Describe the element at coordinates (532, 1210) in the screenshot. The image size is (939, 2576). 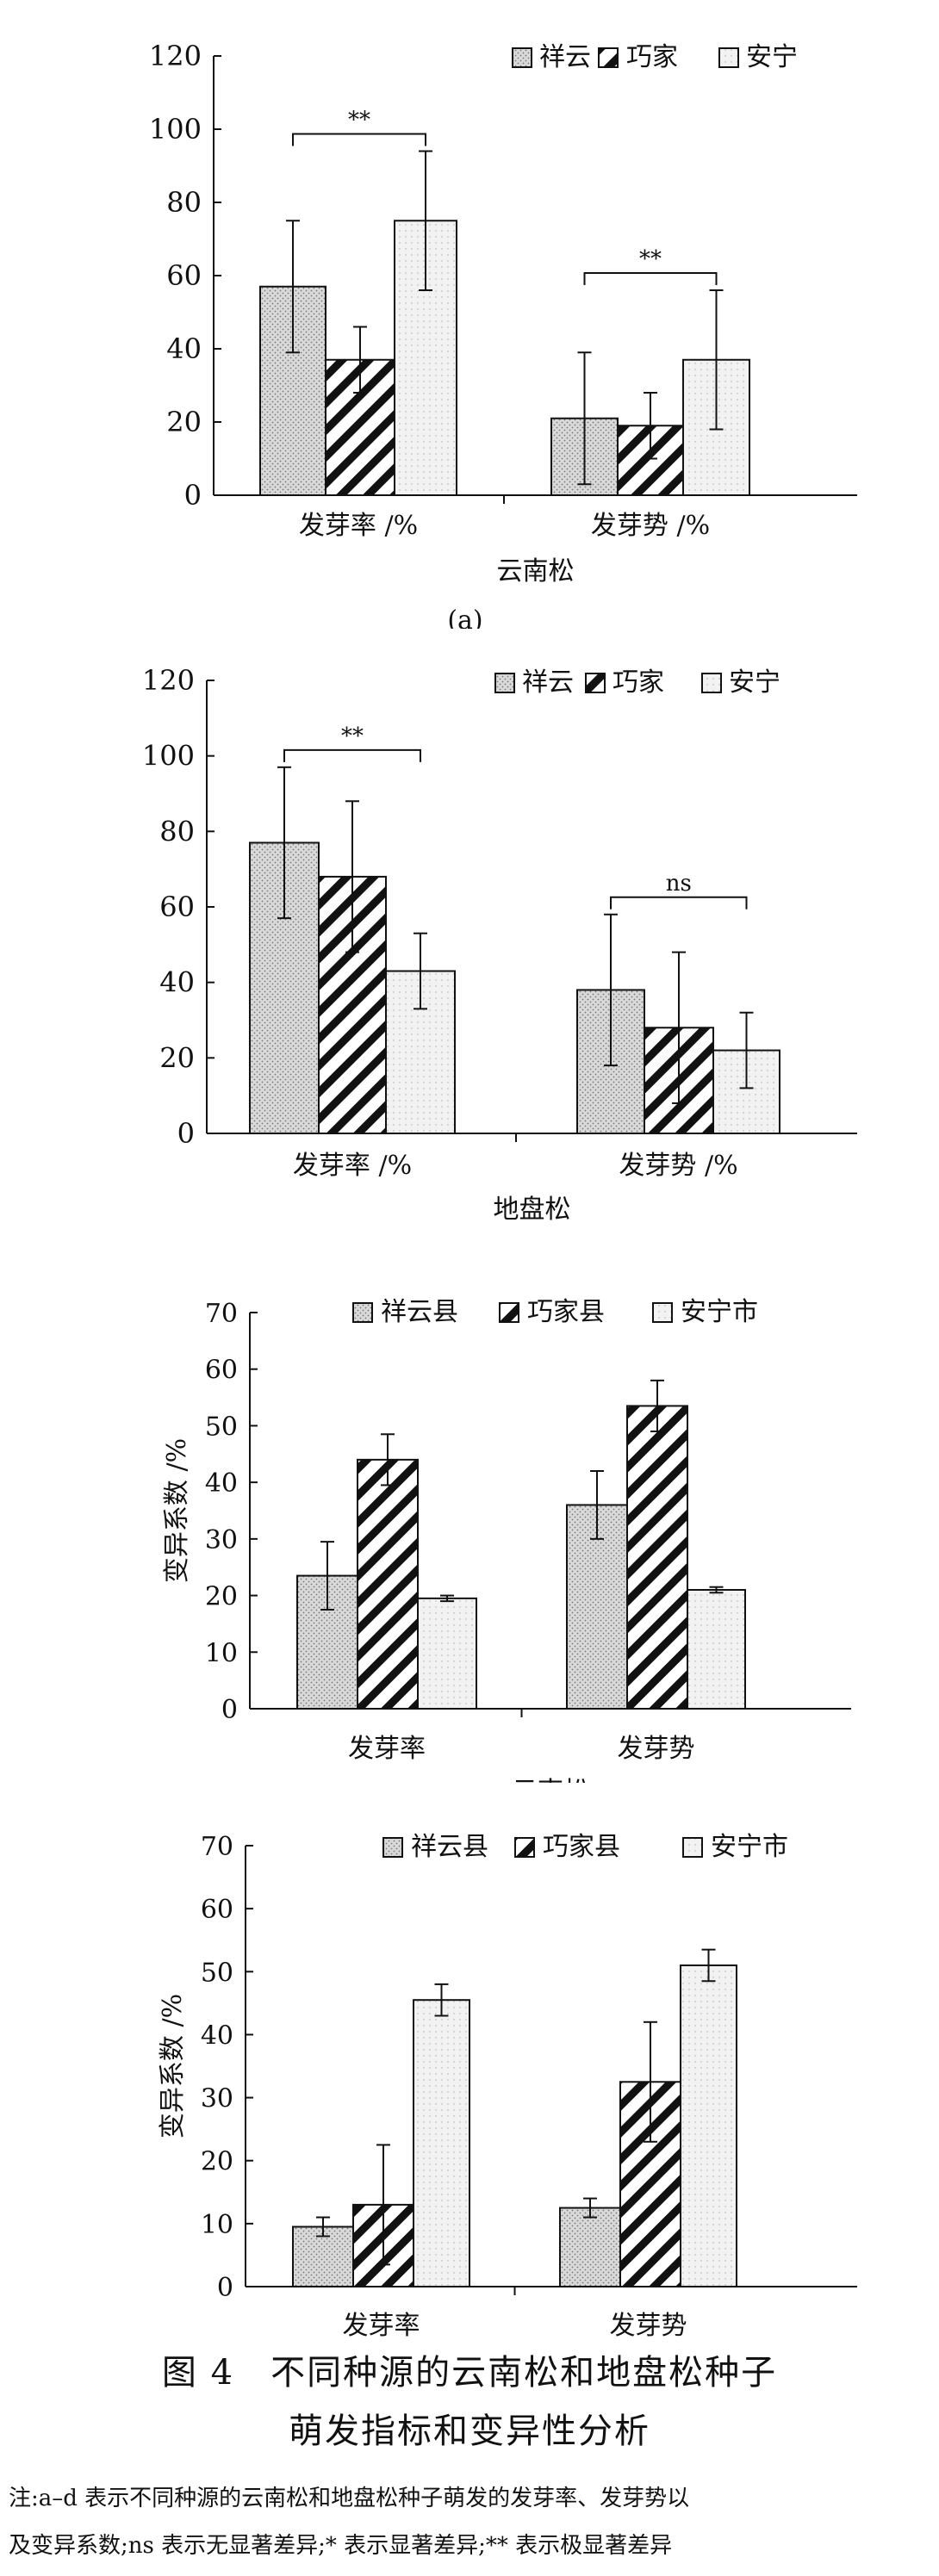
I see `x-axis-label: 地盘松` at that location.